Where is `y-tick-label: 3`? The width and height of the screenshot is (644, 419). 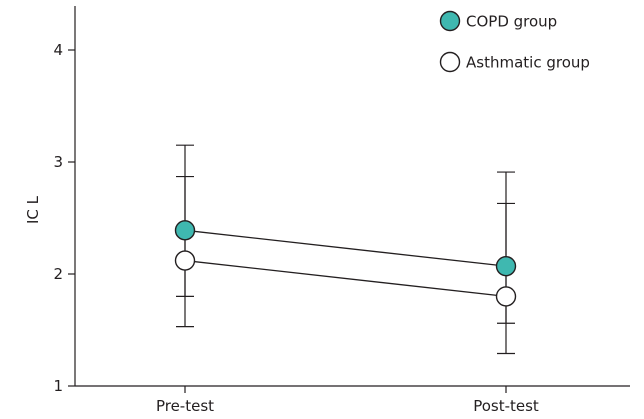 y-tick-label: 3 is located at coordinates (58, 162).